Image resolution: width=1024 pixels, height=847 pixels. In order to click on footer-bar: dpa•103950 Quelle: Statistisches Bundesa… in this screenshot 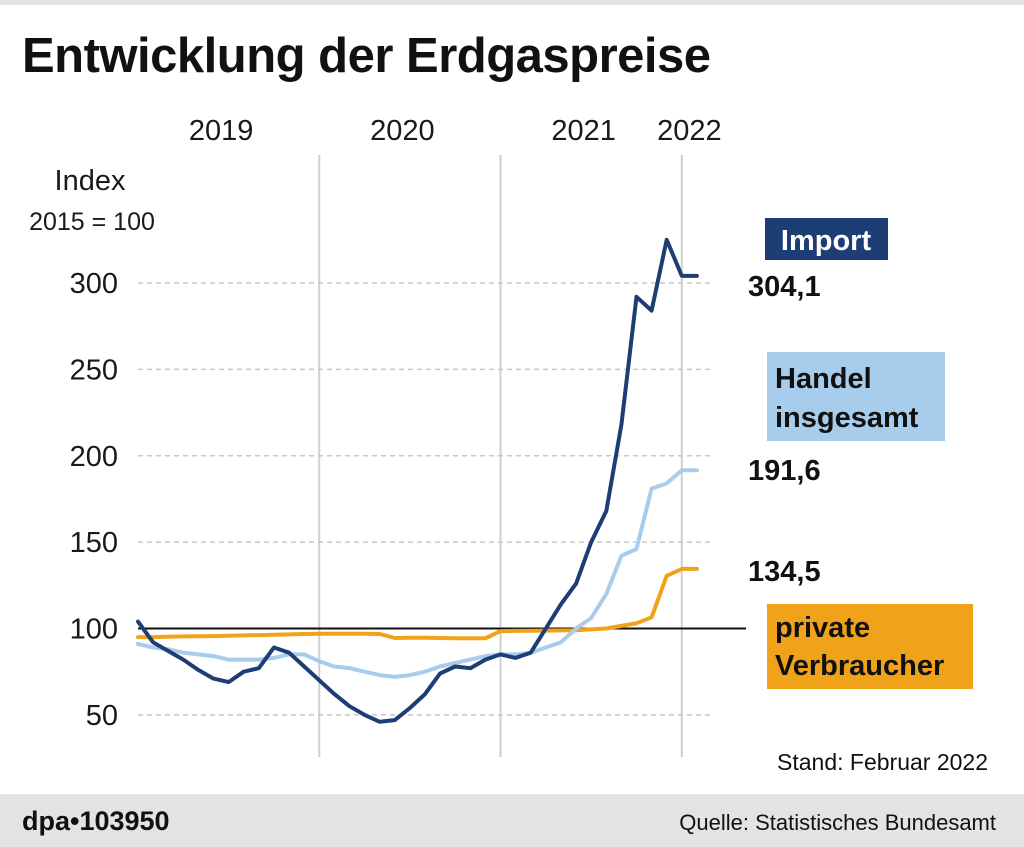, I will do `click(512, 820)`.